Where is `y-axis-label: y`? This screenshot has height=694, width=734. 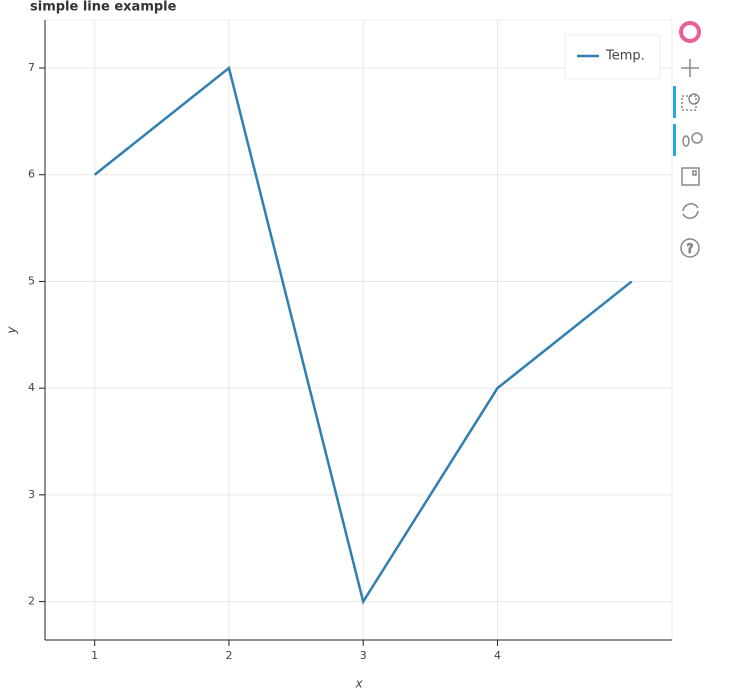
y-axis-label: y is located at coordinates (12, 330).